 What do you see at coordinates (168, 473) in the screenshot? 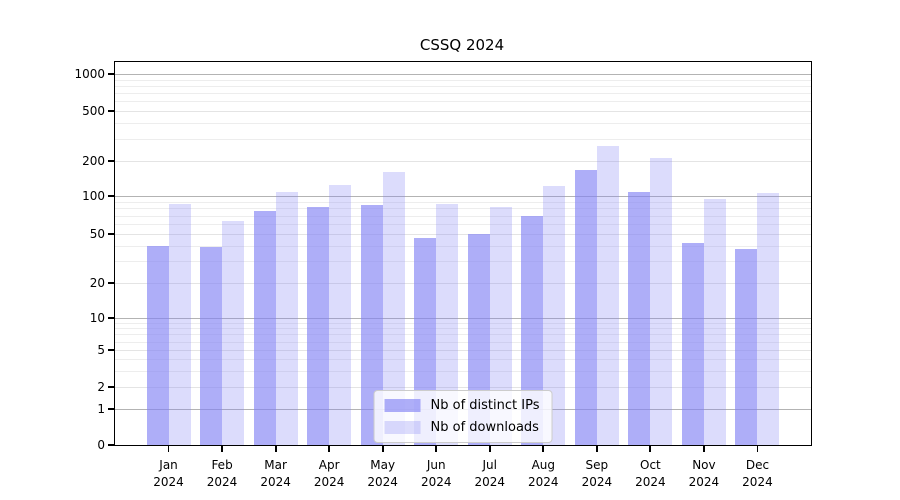
I see `x-axis-tick-label: Jan 2024` at bounding box center [168, 473].